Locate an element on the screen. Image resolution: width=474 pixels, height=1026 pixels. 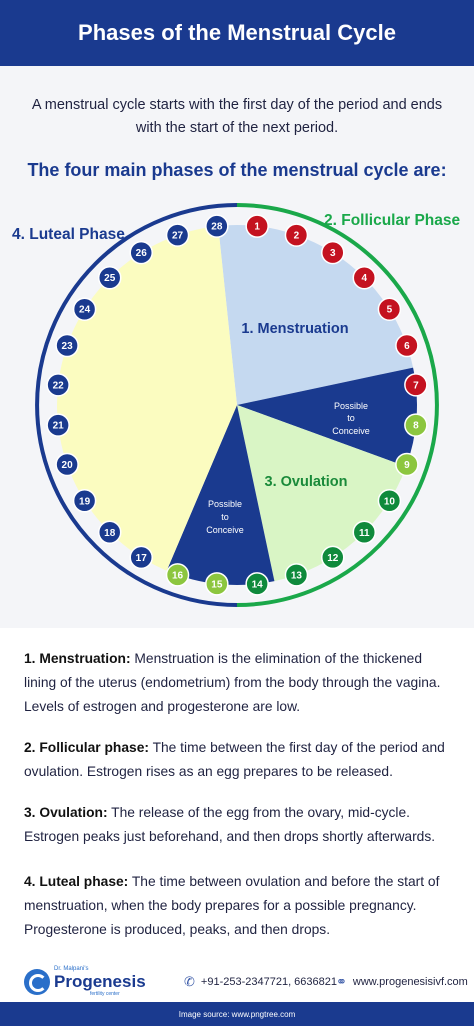
day-10-label: 10 is located at coordinates (390, 501).